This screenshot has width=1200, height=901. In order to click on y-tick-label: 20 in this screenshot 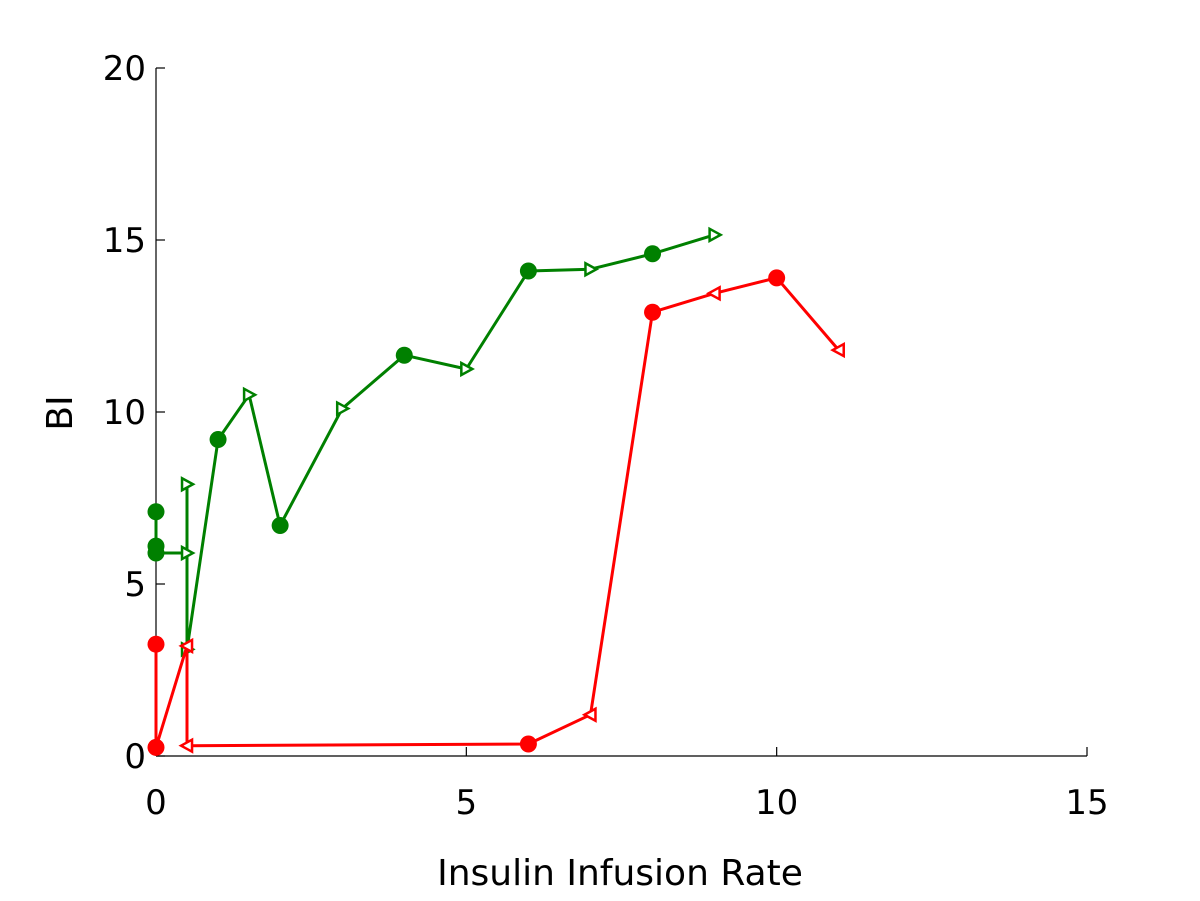, I will do `click(124, 69)`.